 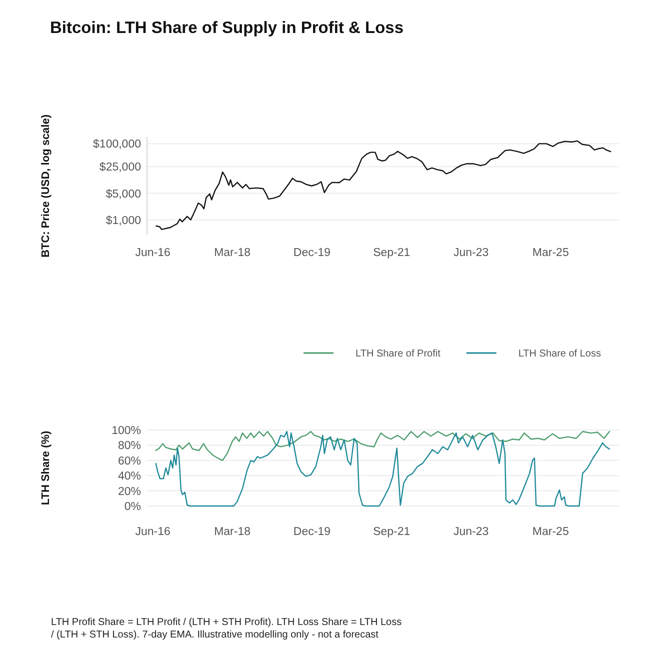 What do you see at coordinates (132, 507) in the screenshot?
I see `y-tick-label: 0%` at bounding box center [132, 507].